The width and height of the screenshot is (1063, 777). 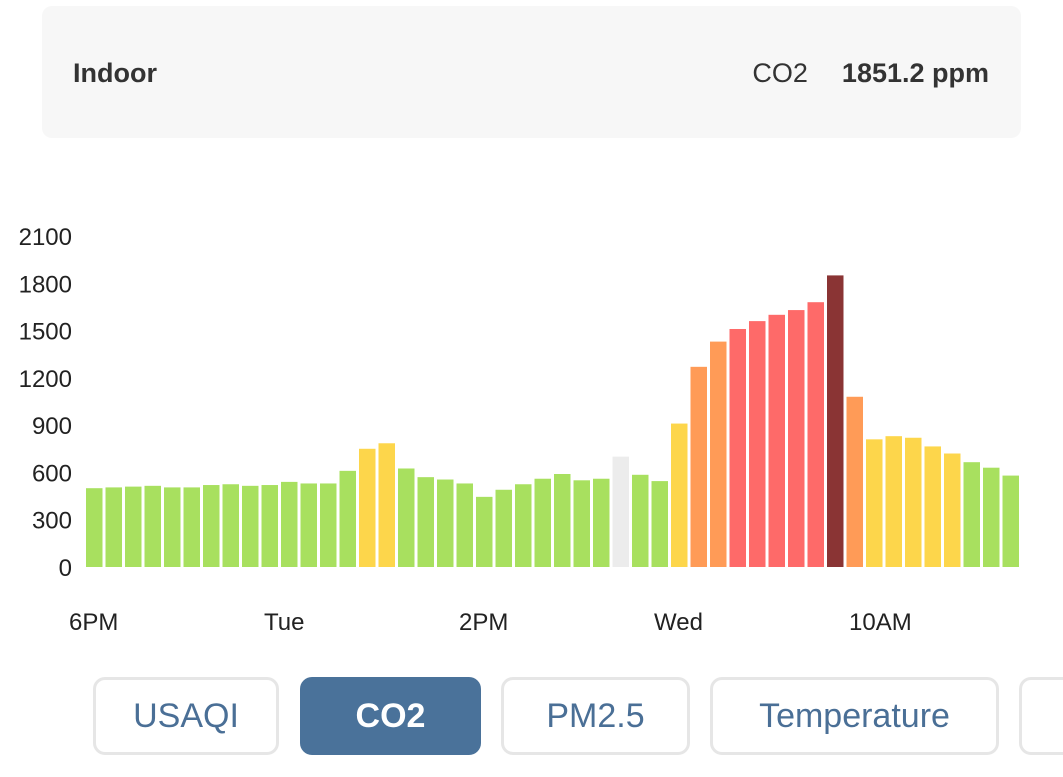 I want to click on tab-more, so click(x=1041, y=716).